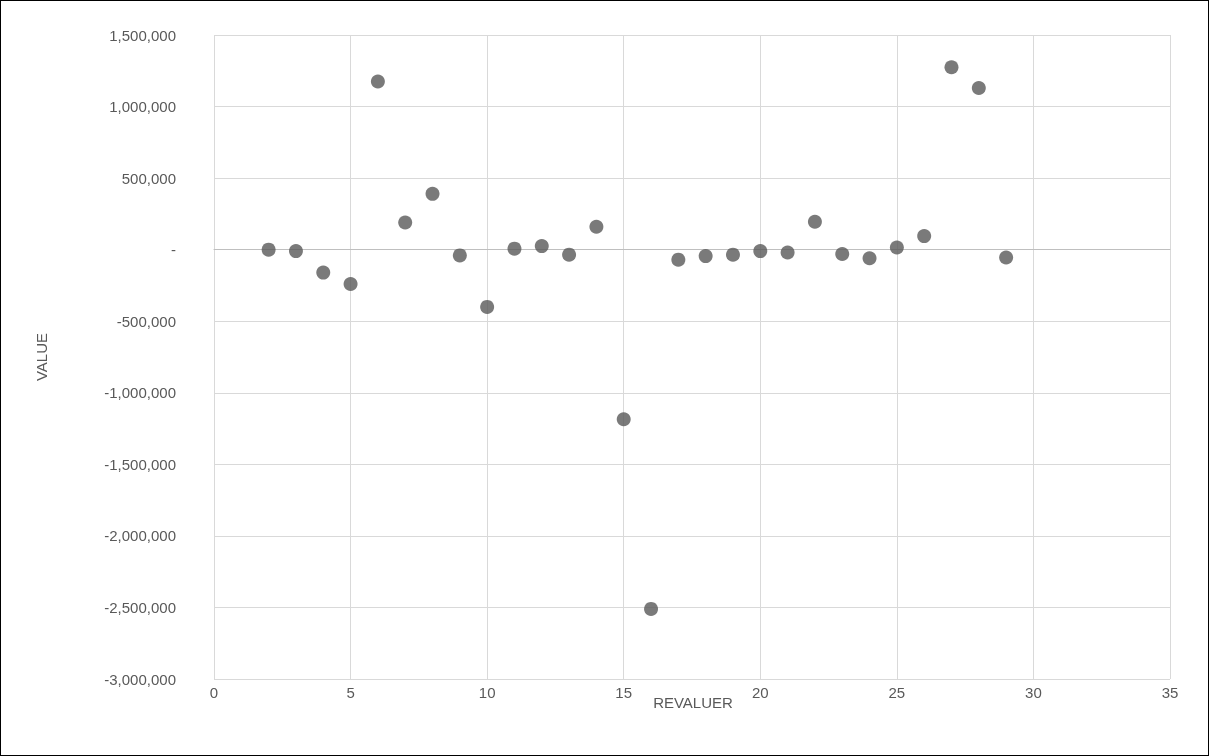 This screenshot has width=1209, height=756. What do you see at coordinates (142, 35) in the screenshot?
I see `y-tick-label: 1,500,000` at bounding box center [142, 35].